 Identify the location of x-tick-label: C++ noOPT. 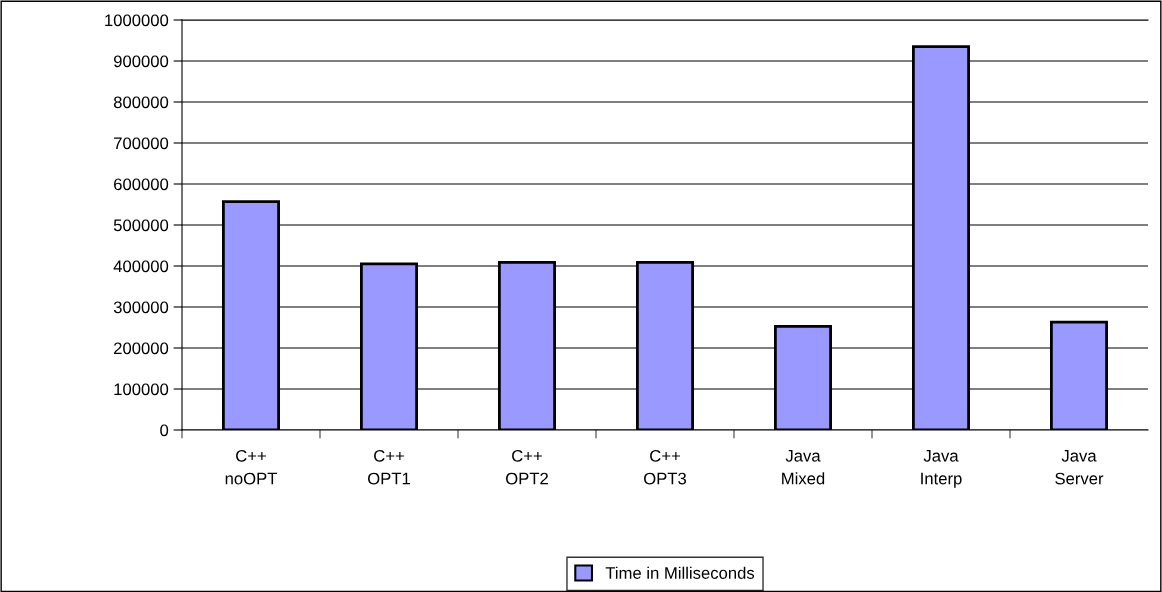
(251, 467).